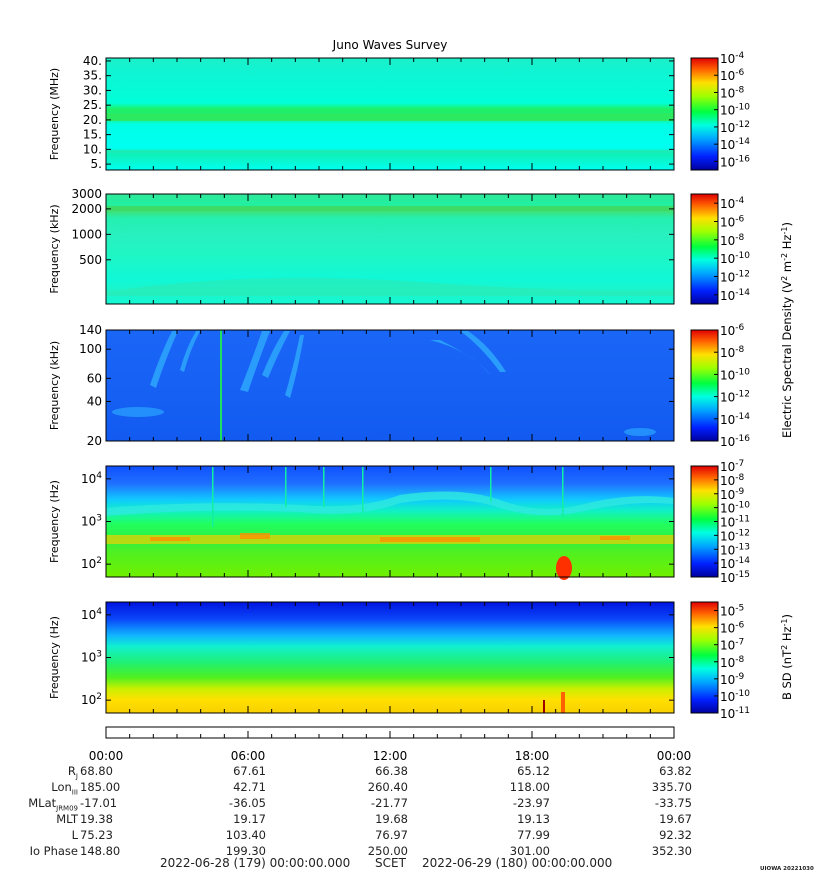  What do you see at coordinates (735, 549) in the screenshot?
I see `p4-cbar-label-6: 10-13` at bounding box center [735, 549].